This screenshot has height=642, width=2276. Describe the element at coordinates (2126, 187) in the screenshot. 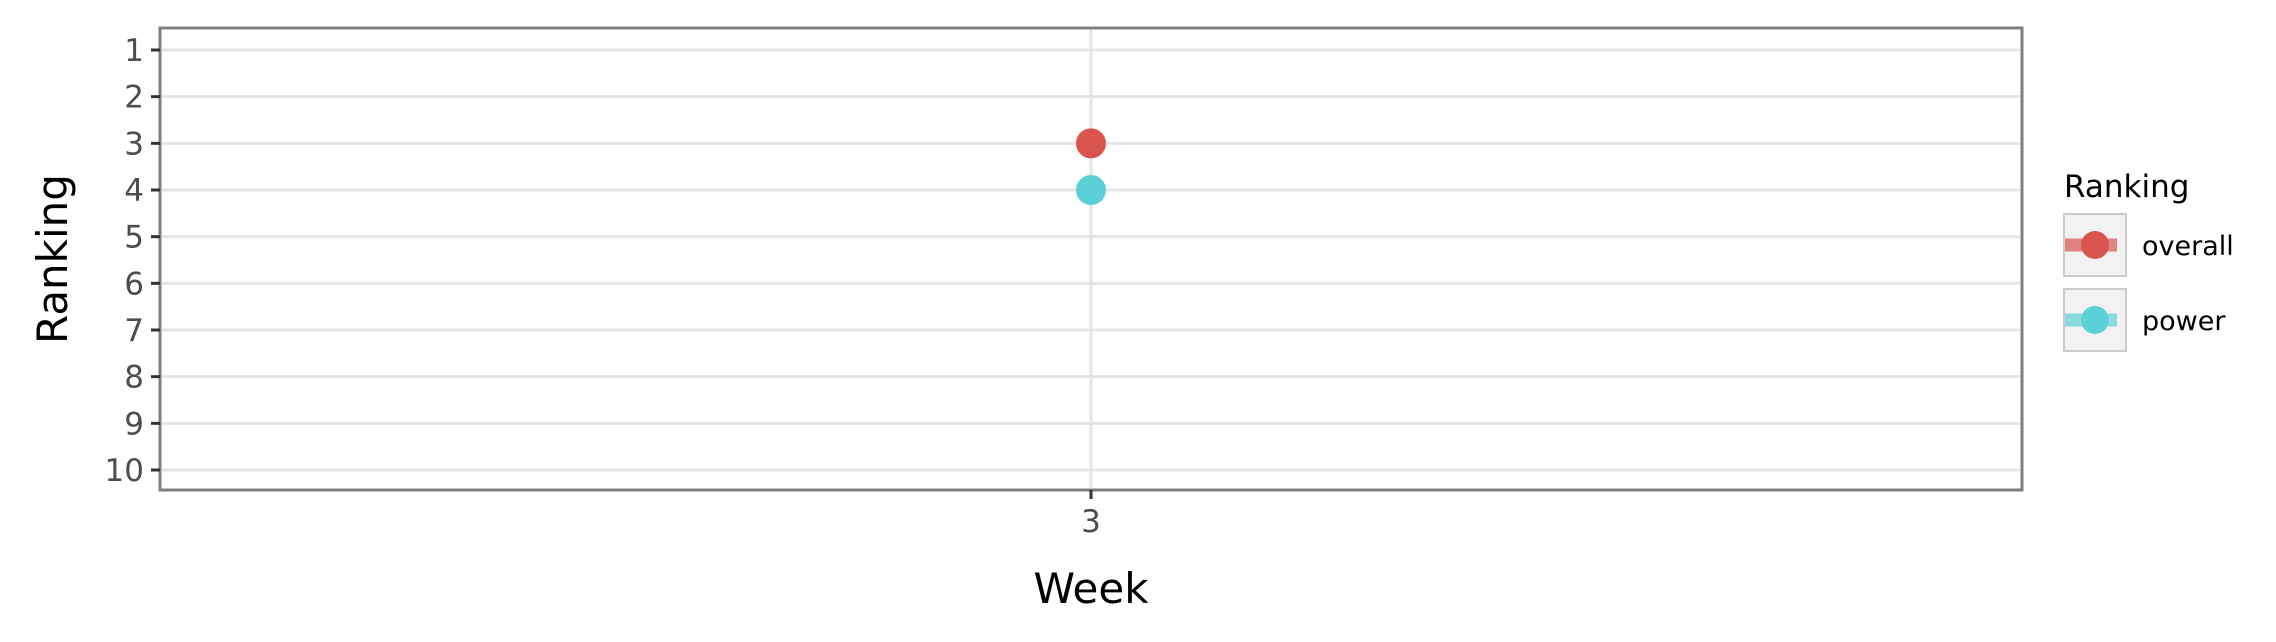

I see `legend-title: Ranking` at that location.